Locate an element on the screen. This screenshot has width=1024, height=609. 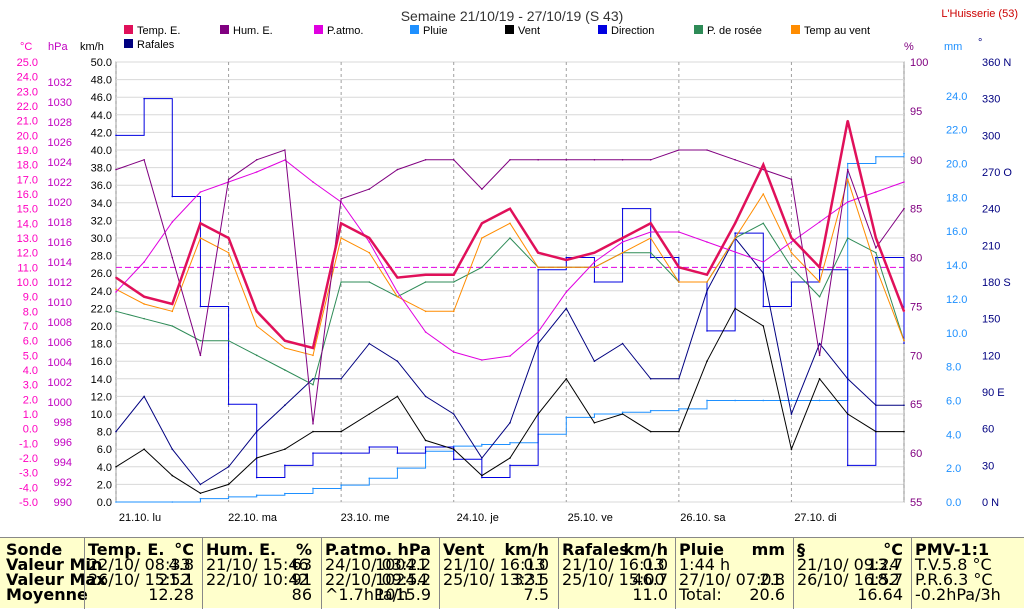
hum-tick-label: 60 is located at coordinates (916, 454).